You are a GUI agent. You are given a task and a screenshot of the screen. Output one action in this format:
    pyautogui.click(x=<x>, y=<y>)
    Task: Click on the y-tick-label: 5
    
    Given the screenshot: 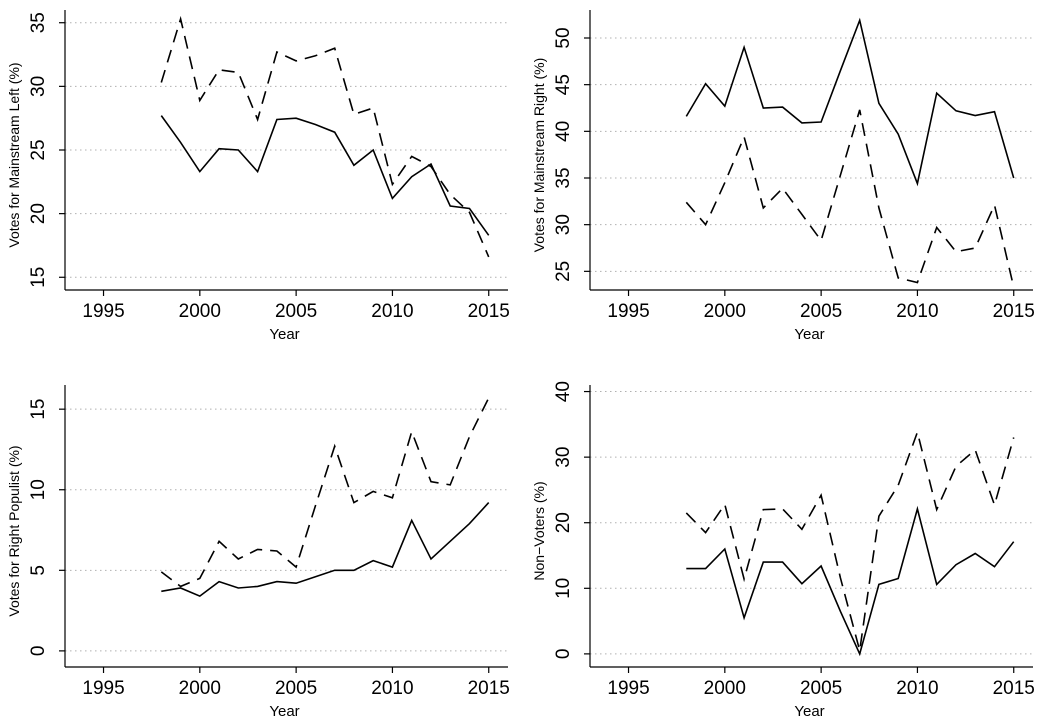 What is the action you would take?
    pyautogui.click(x=38, y=570)
    